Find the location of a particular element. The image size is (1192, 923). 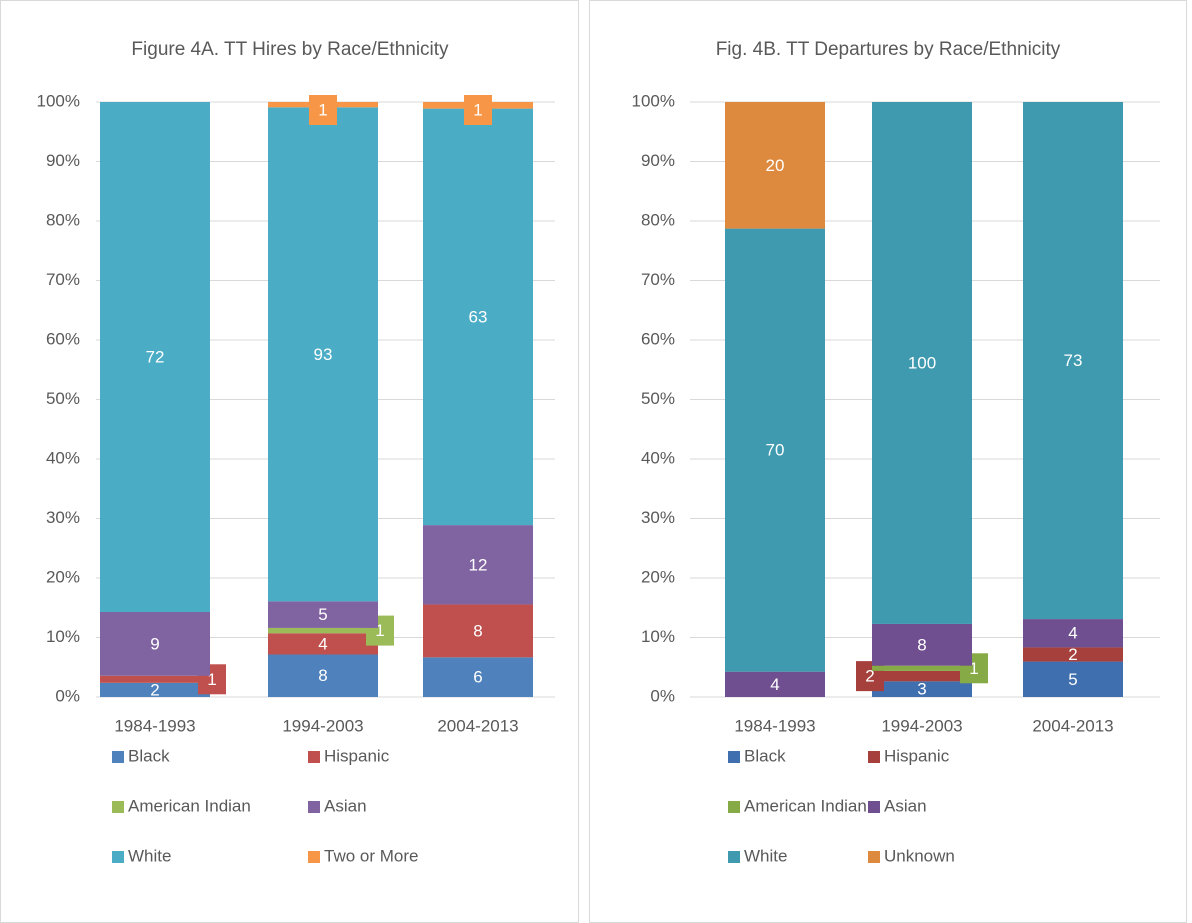

data-label: 3 is located at coordinates (921, 689).